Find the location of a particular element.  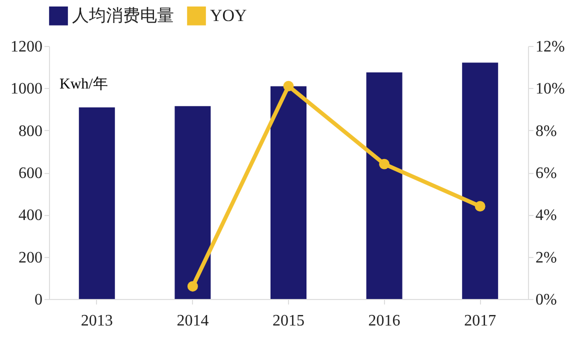

y-tick-label: 200 is located at coordinates (30, 257).